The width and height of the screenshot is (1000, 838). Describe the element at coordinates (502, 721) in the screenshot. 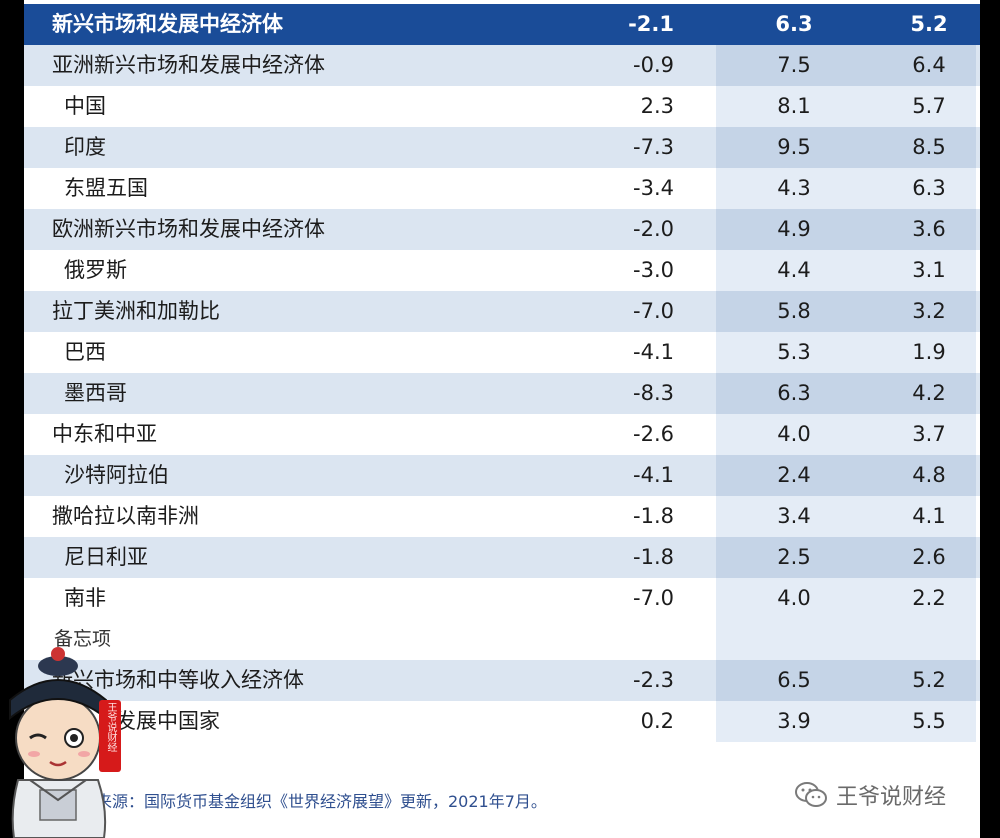

I see `table-row: 低收入发展中国家 0.2 3.9 5.5` at that location.